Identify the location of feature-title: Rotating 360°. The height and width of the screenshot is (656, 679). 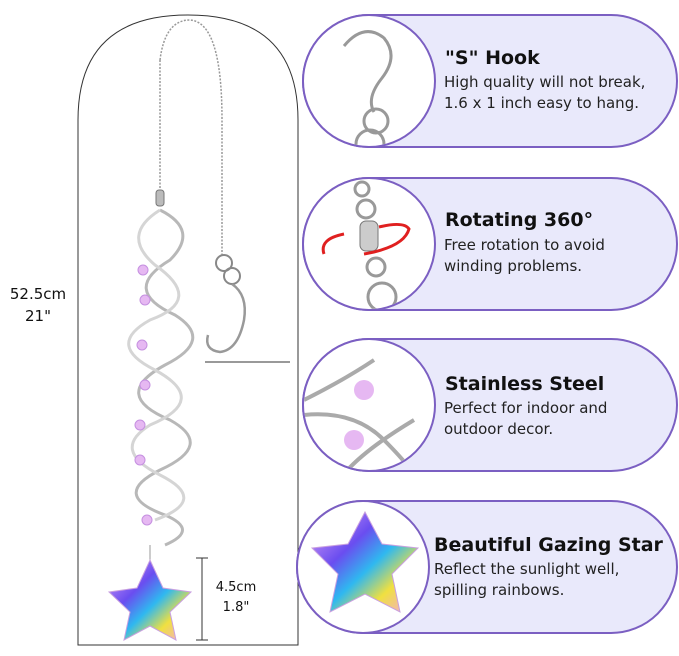
(519, 220).